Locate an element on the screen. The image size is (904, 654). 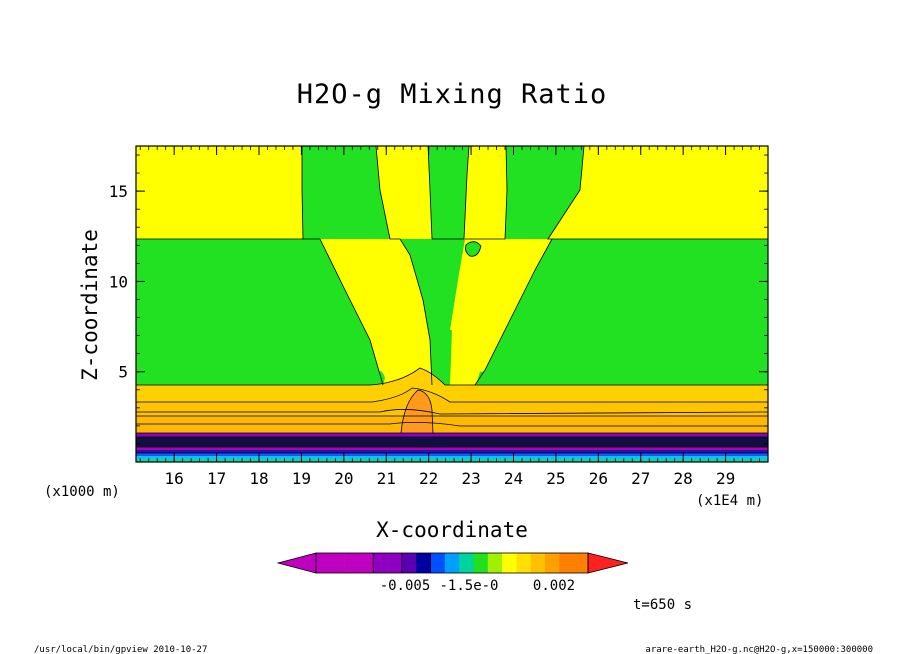
contour-band-purple is located at coordinates (452, 435).